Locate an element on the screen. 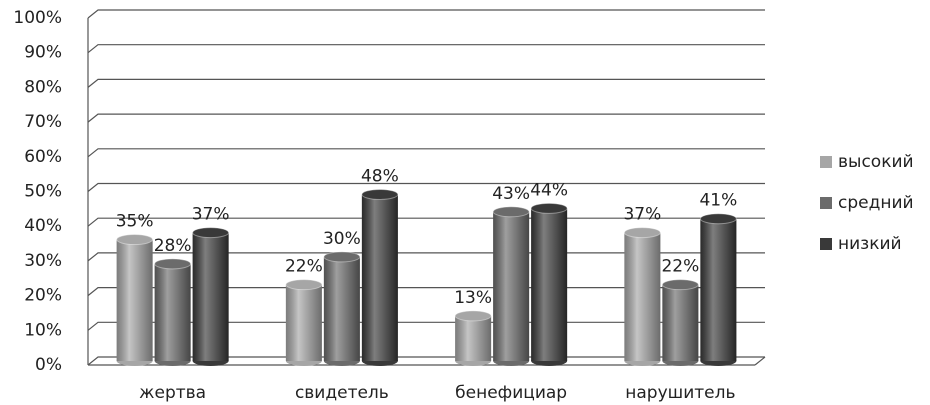  data-label: 35% is located at coordinates (135, 222).